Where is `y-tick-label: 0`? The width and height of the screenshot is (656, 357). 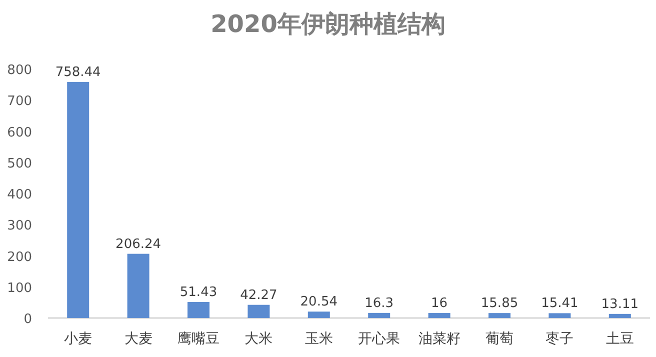 y-tick-label: 0 is located at coordinates (28, 319).